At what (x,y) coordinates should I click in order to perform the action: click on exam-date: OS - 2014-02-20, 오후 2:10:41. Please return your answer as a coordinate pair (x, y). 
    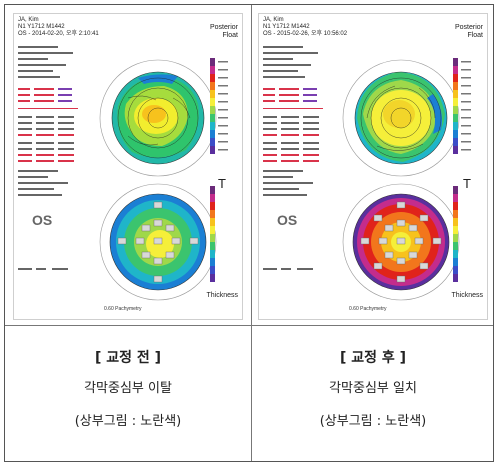
    Looking at the image, I should click on (58, 34).